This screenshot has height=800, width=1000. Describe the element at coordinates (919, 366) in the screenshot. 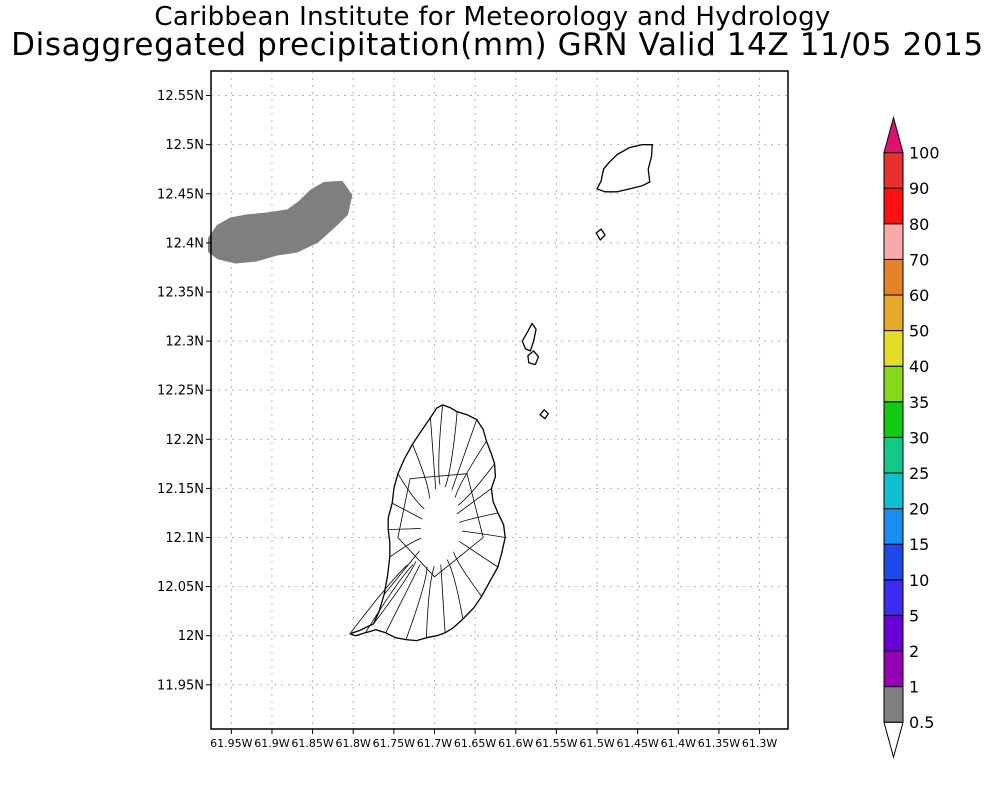

I see `colorbar-label: 40` at that location.